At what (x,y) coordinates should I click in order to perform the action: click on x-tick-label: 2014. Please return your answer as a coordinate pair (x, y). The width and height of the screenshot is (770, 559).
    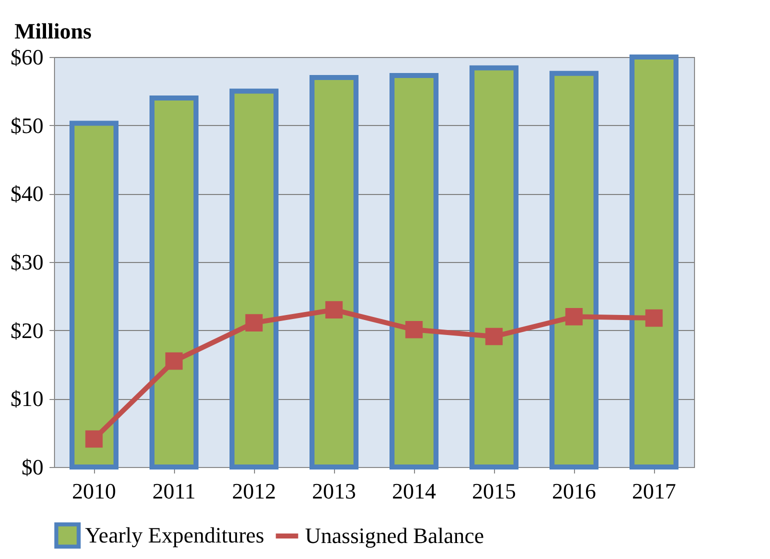
    Looking at the image, I should click on (414, 491).